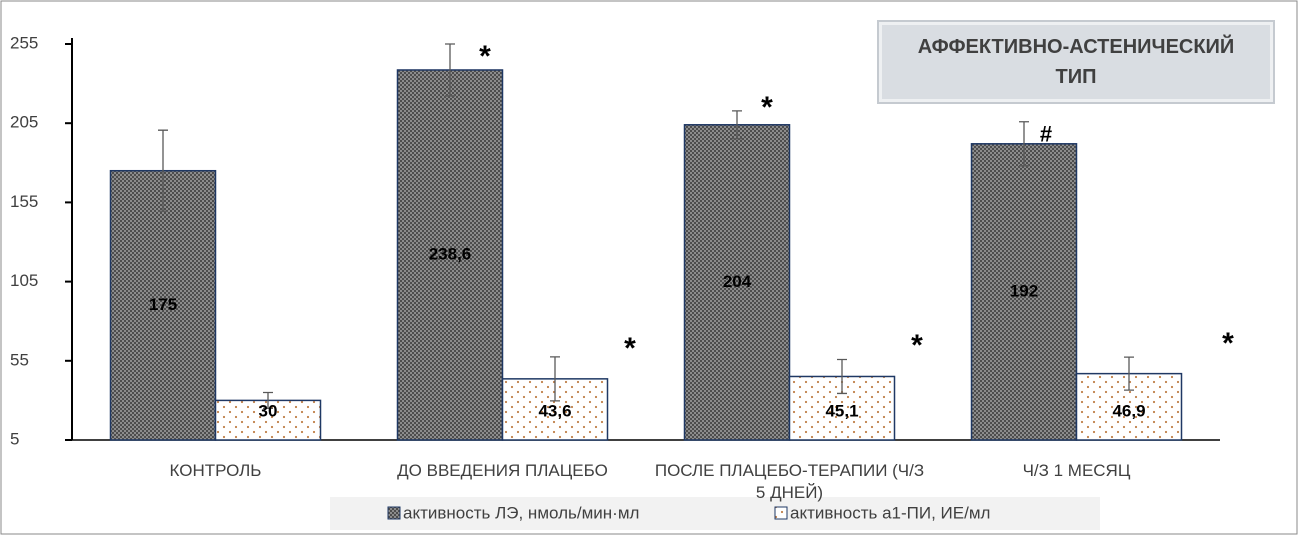  Describe the element at coordinates (24, 280) in the screenshot. I see `y-tick-label: 105` at that location.